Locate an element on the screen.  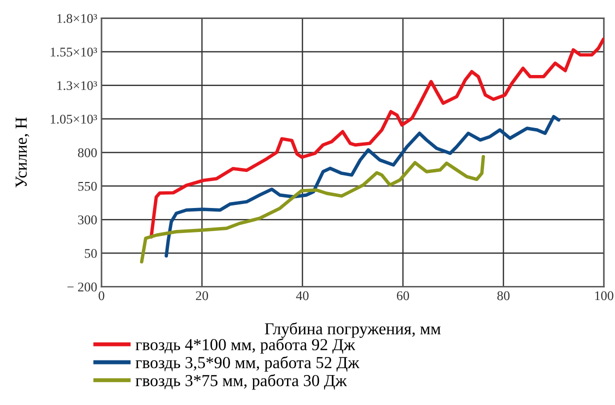
legend-label: гвоздь 3*75 мм, работа 30 Дж is located at coordinates (241, 382).